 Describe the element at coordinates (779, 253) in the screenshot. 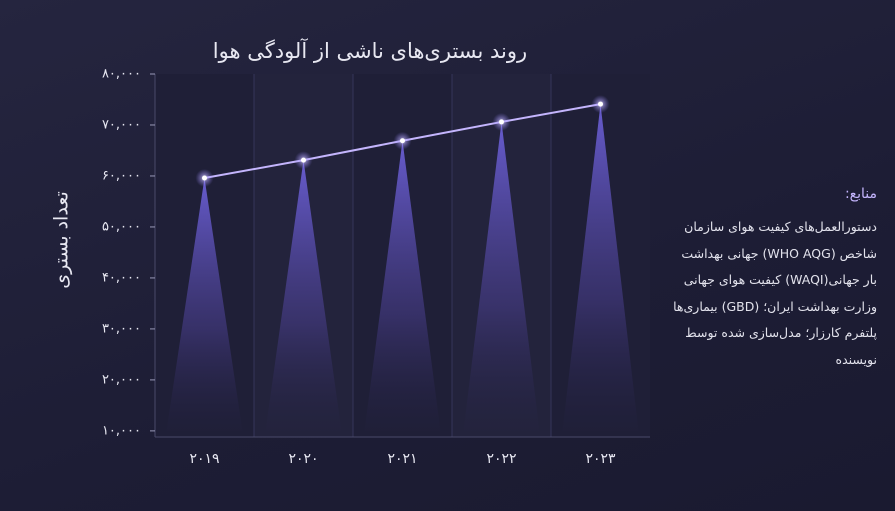

I see `source-line: شاخص (WHO AQG) جهانی بهداشت` at that location.